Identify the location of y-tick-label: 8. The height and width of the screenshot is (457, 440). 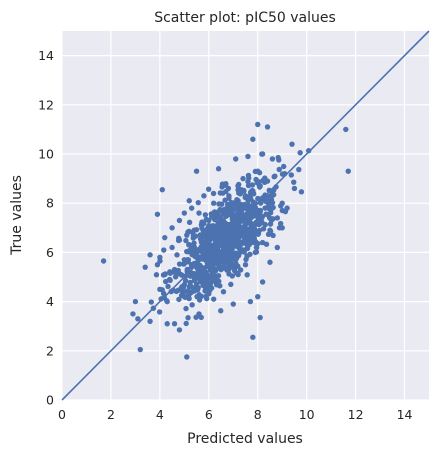
(50, 203).